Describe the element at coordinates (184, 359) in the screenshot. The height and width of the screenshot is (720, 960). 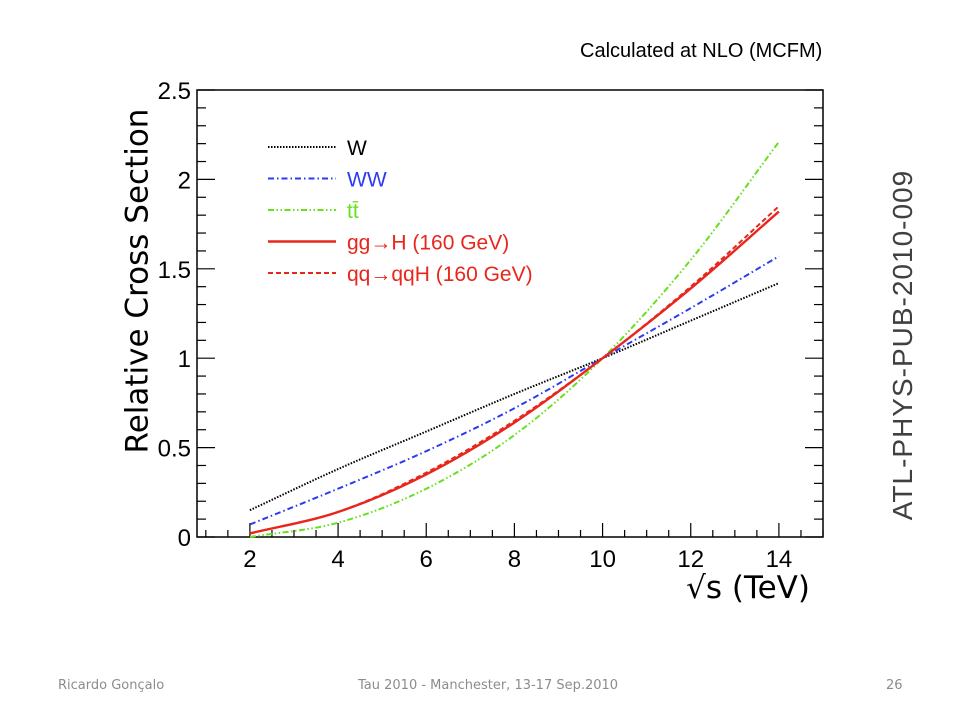
I see `y-tick-label: 1` at that location.